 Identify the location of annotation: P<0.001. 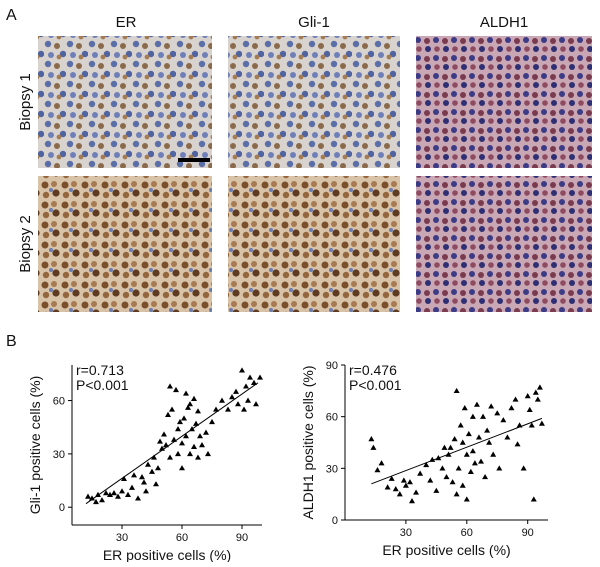
(375, 385).